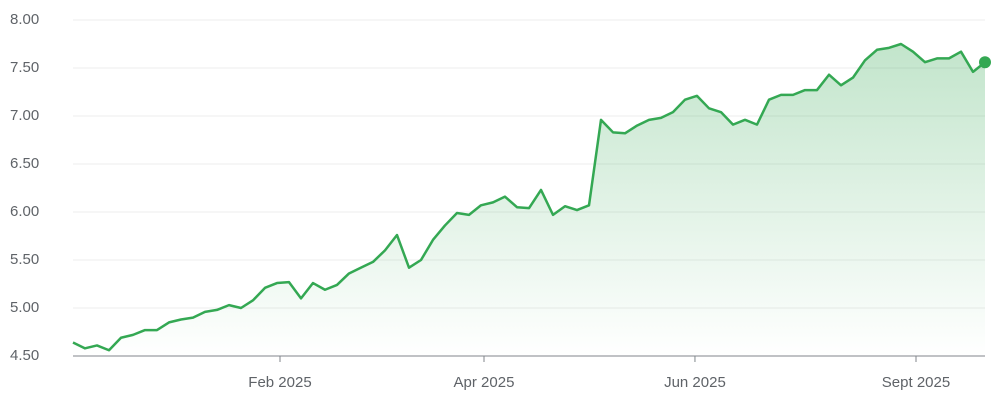  I want to click on y-tick-label: 6.00, so click(24, 211).